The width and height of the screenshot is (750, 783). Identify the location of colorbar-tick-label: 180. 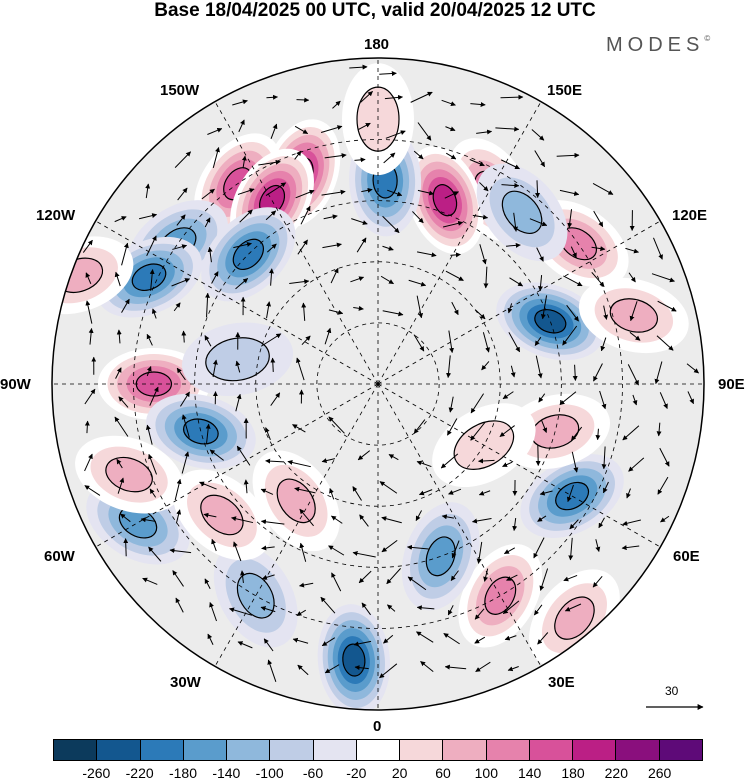
(573, 773).